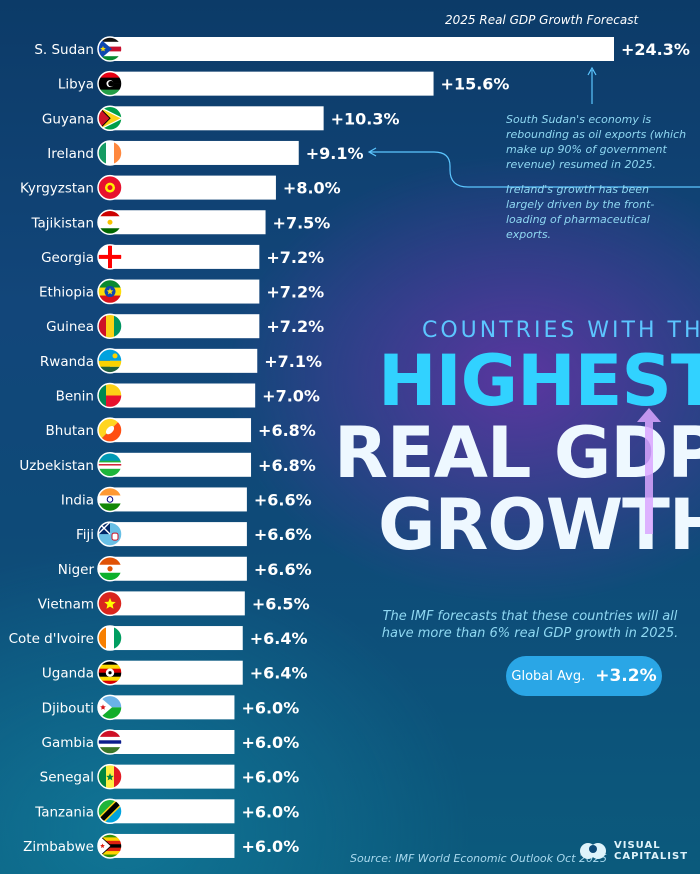 This screenshot has height=874, width=700. Describe the element at coordinates (548, 676) in the screenshot. I see `global-average-label: Global Avg.` at that location.